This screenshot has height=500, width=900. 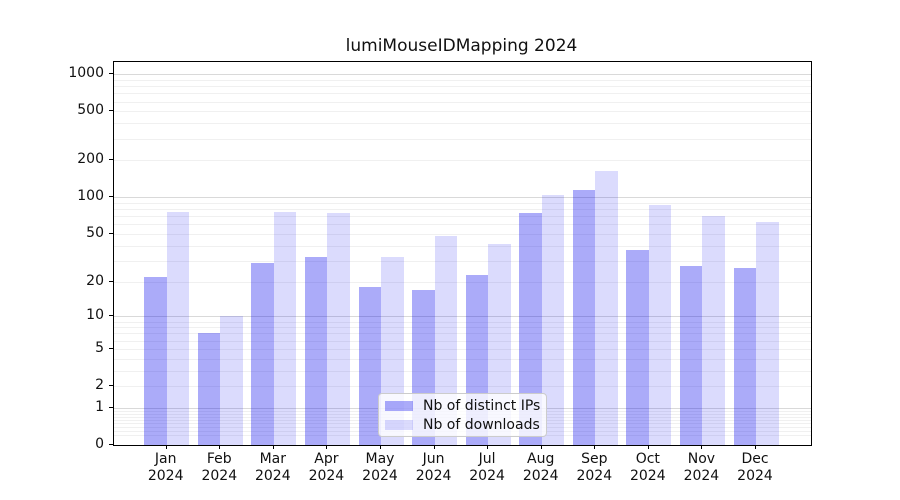 What do you see at coordinates (481, 424) in the screenshot?
I see `legend-label-downloads: Nb of downloads` at bounding box center [481, 424].